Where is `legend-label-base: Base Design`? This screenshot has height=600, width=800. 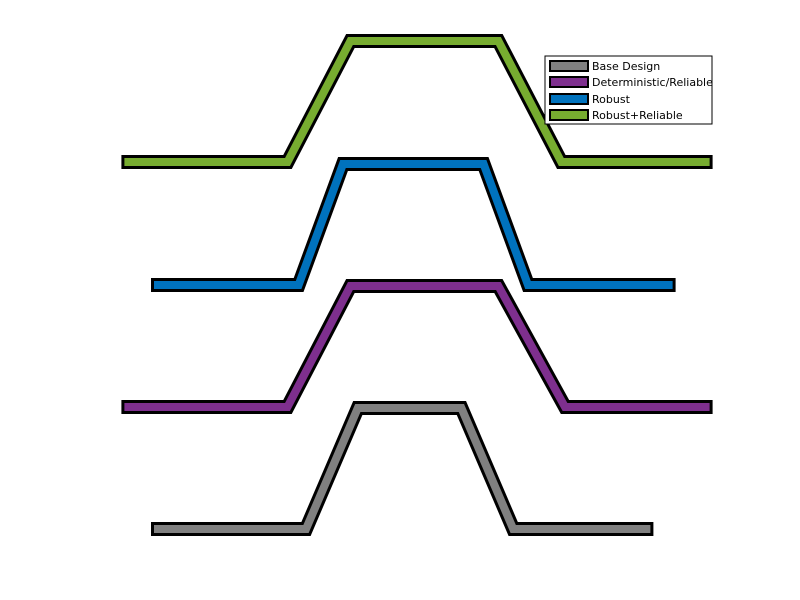 legend-label-base: Base Design is located at coordinates (626, 66).